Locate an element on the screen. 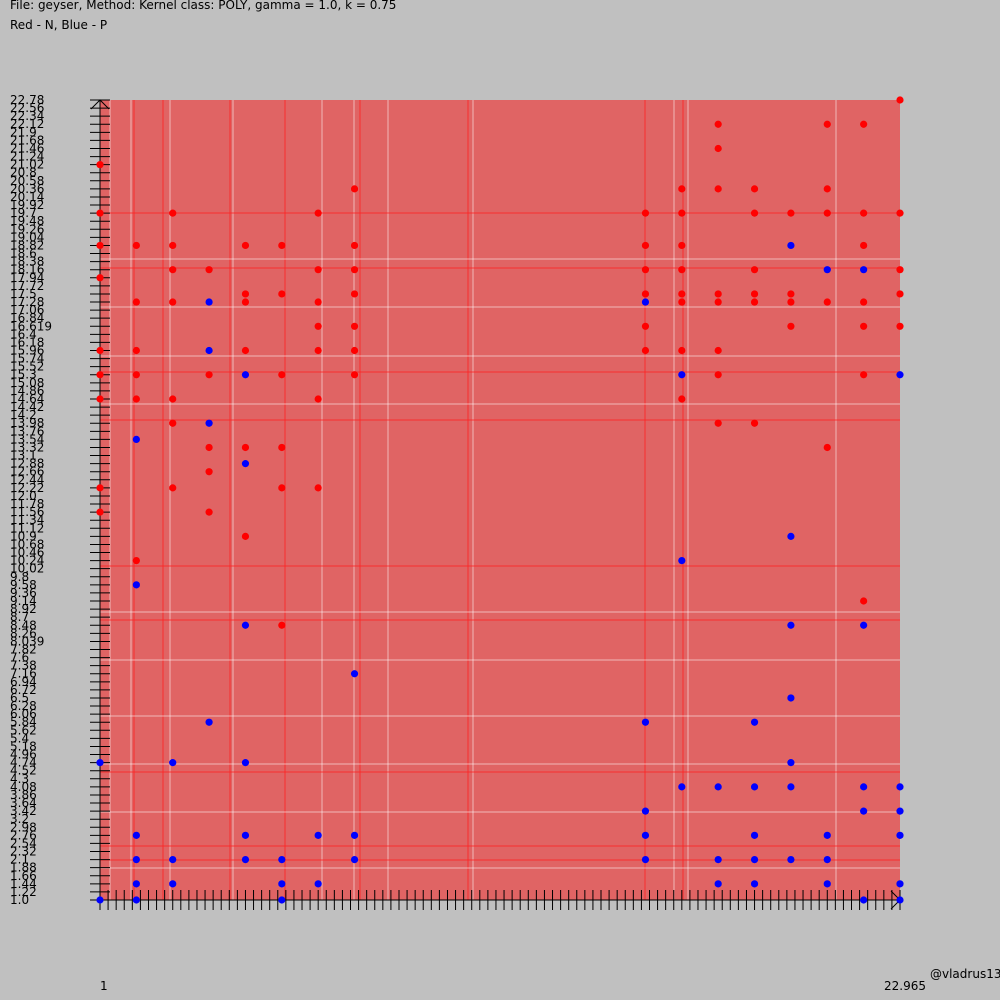 The image size is (1000, 1000). y-tick-label: 14.64 is located at coordinates (27, 399).